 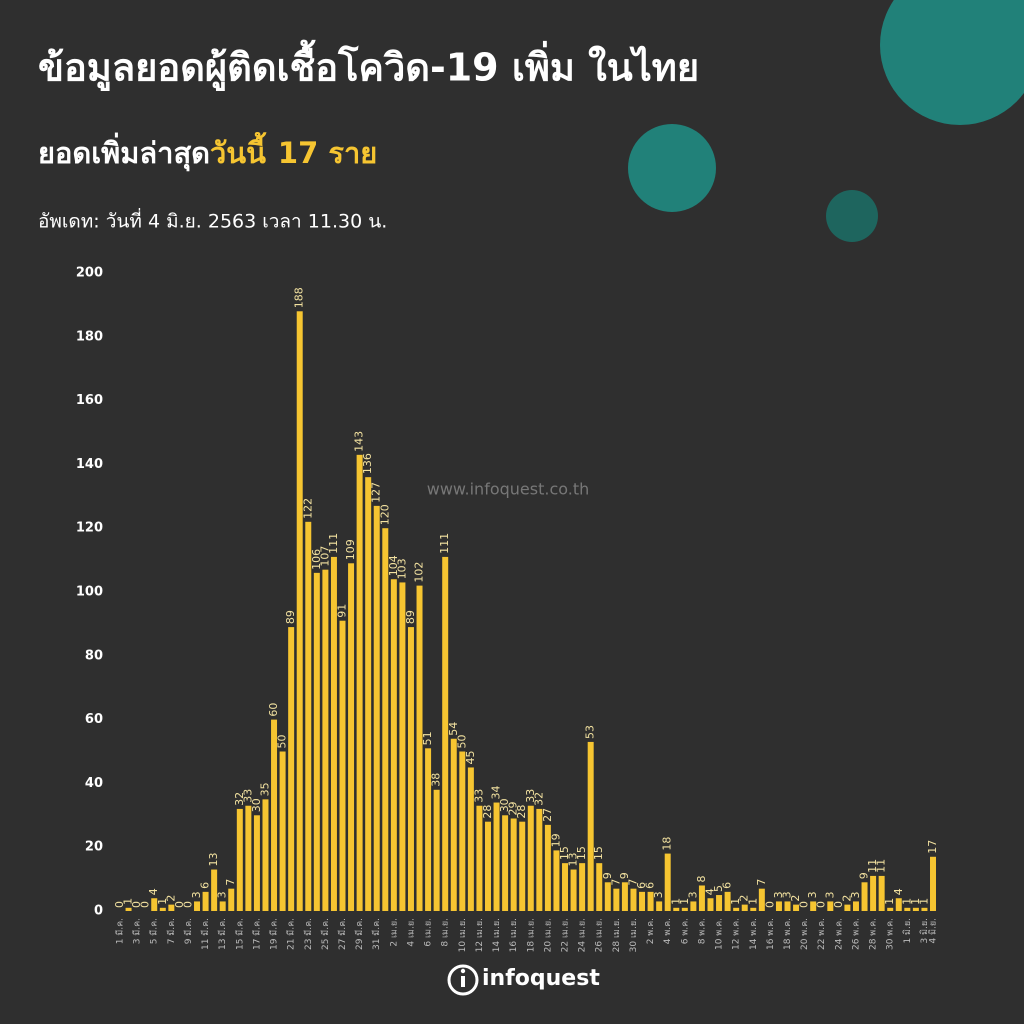 What do you see at coordinates (89, 400) in the screenshot?
I see `y-tick-label: 160` at bounding box center [89, 400].